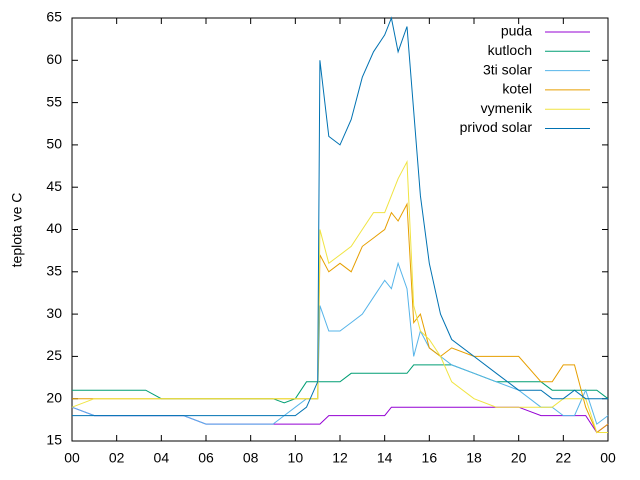 This screenshot has width=640, height=480. Describe the element at coordinates (17, 230) in the screenshot. I see `y-axis-label: teplota ve C` at that location.